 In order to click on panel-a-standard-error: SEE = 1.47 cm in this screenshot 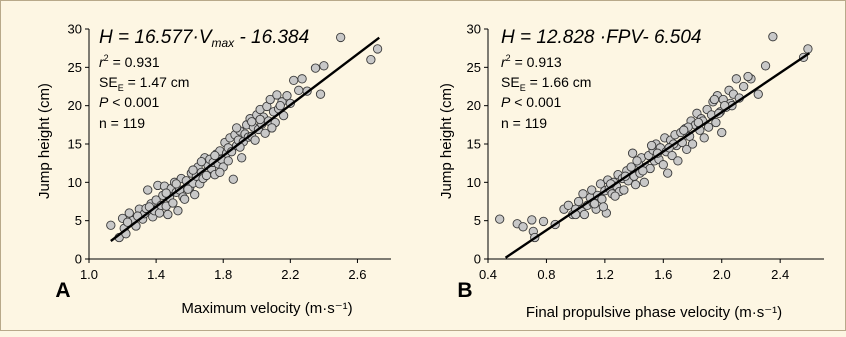, I will do `click(144, 83)`.